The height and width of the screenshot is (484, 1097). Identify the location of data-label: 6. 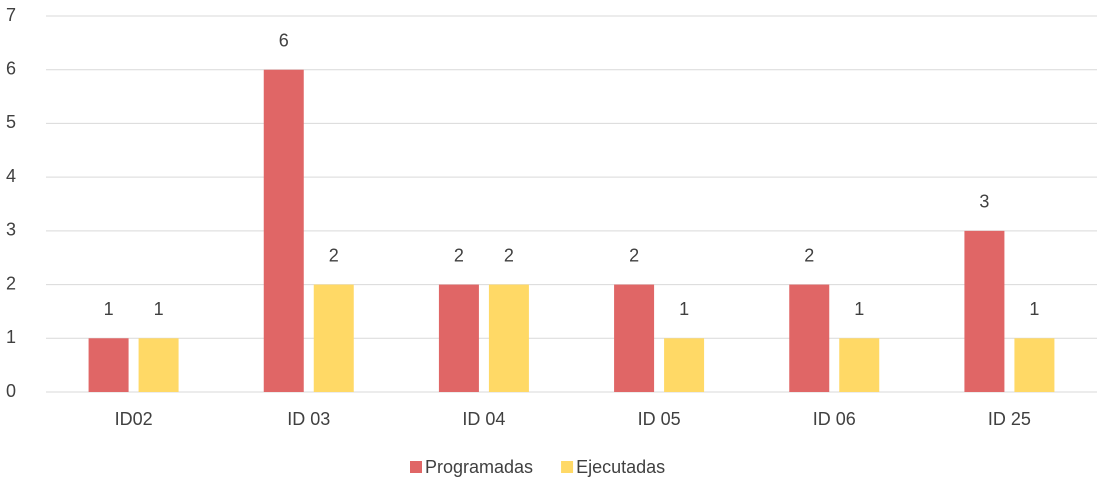
(284, 40).